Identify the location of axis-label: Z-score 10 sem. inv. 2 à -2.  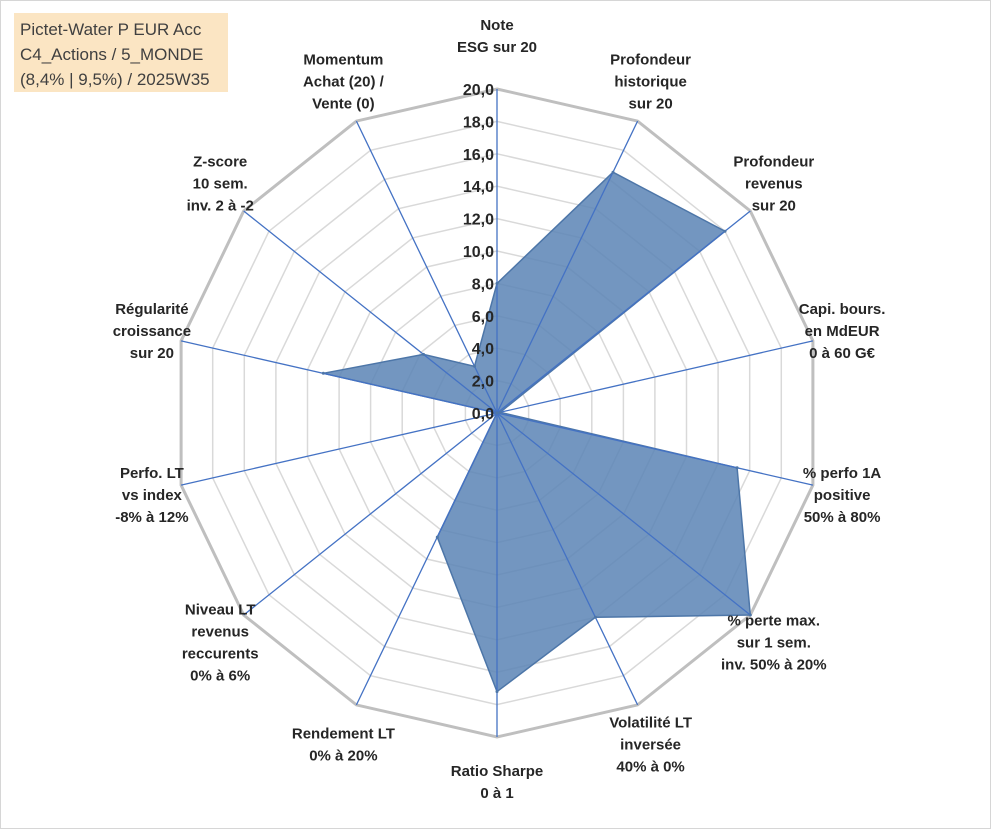
(220, 184).